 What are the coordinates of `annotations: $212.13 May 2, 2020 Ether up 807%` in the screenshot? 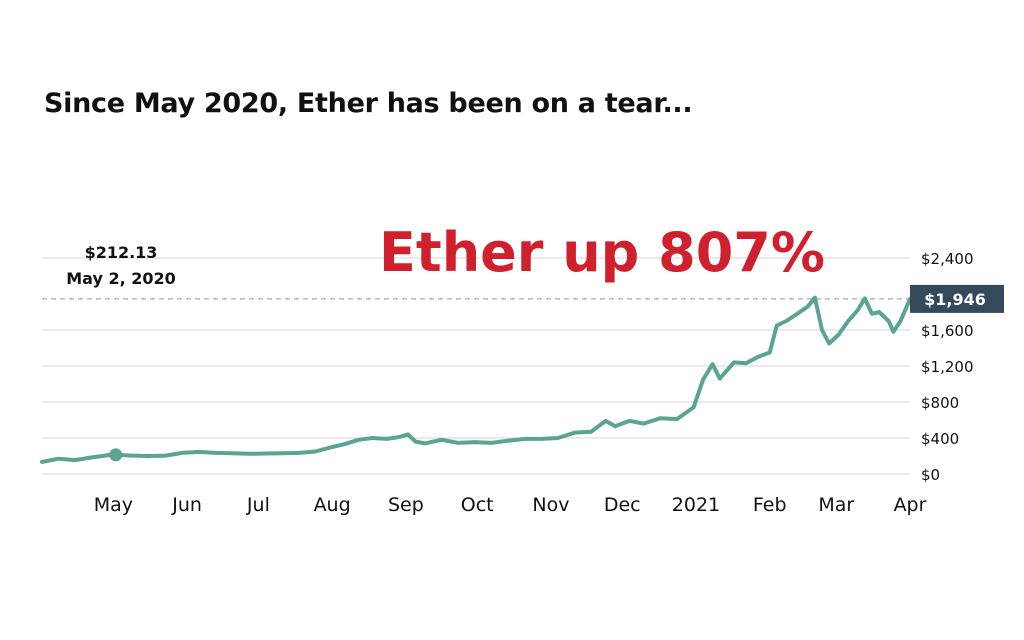 It's located at (445, 254).